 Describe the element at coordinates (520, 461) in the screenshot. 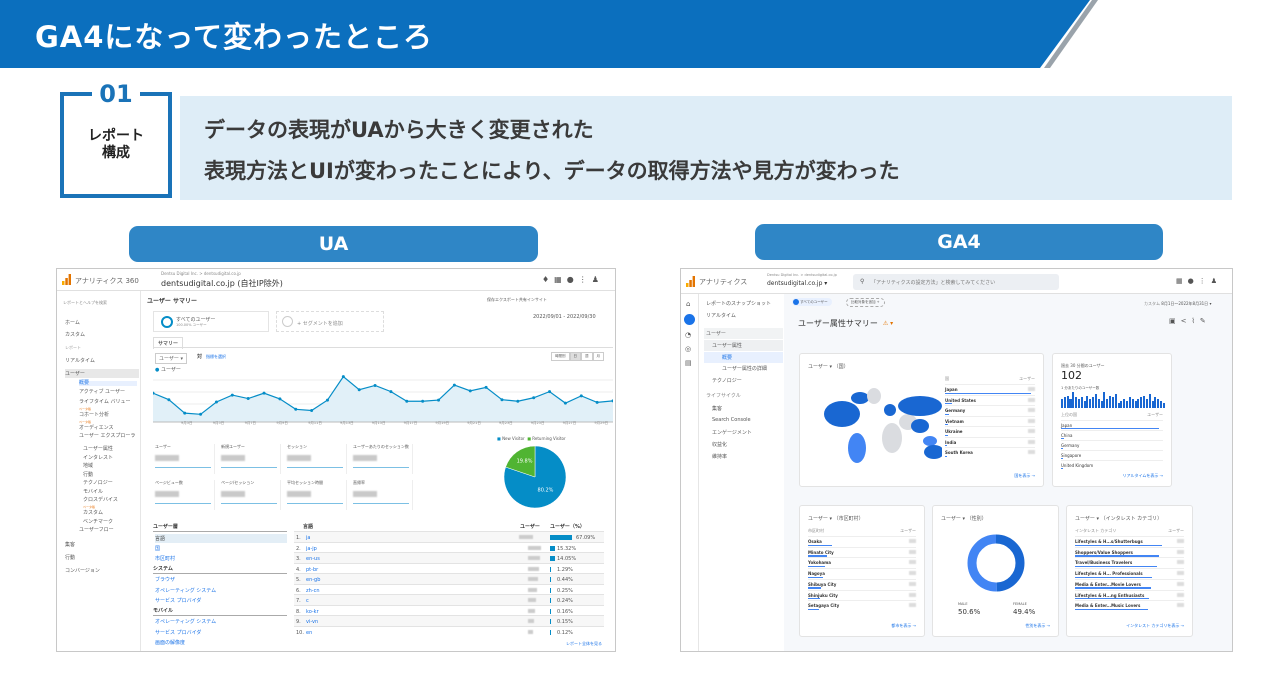

I see `pie-slice` at that location.